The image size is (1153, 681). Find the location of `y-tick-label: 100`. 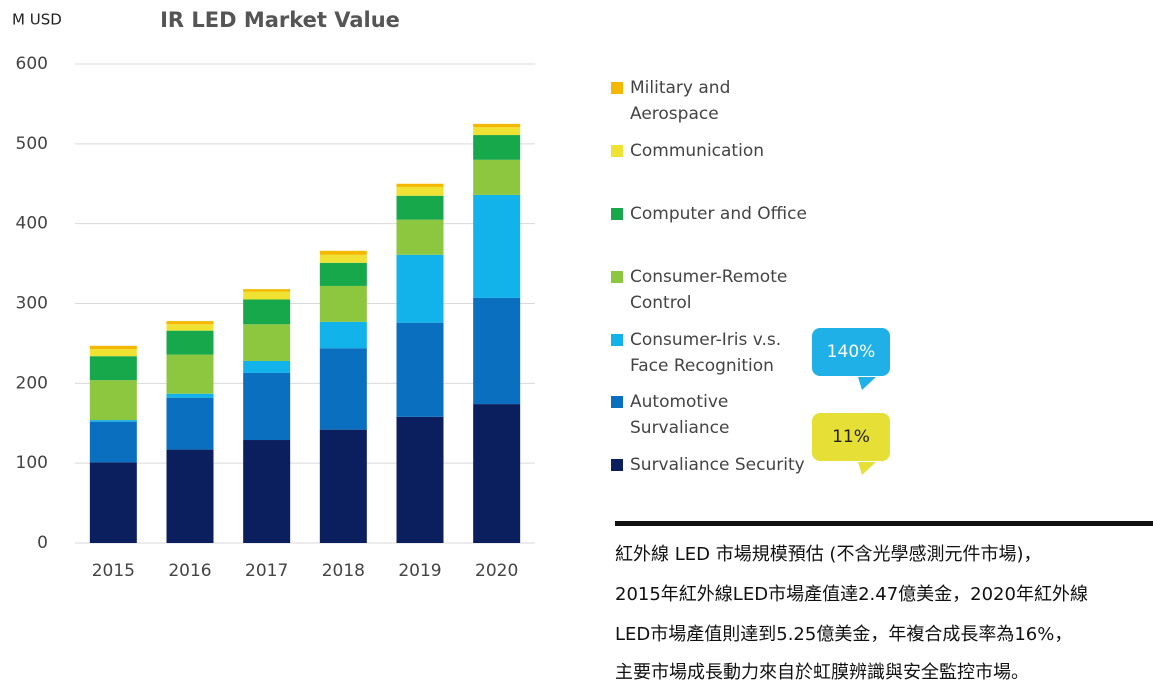

y-tick-label: 100 is located at coordinates (32, 463).